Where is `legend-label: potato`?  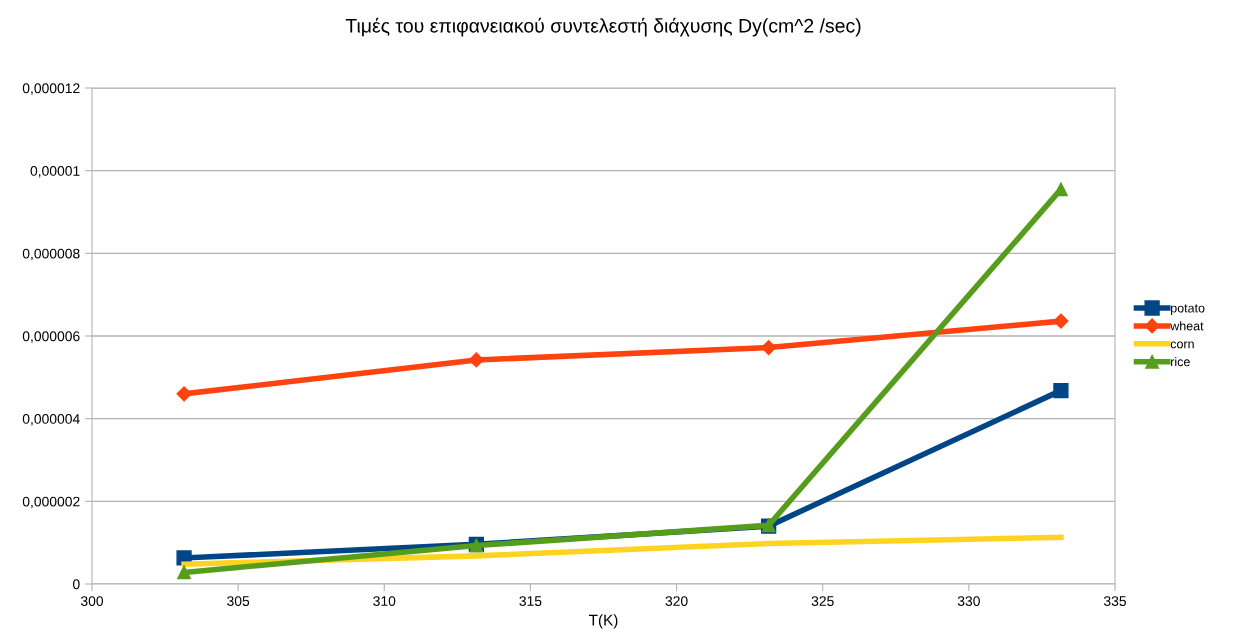 legend-label: potato is located at coordinates (1188, 309).